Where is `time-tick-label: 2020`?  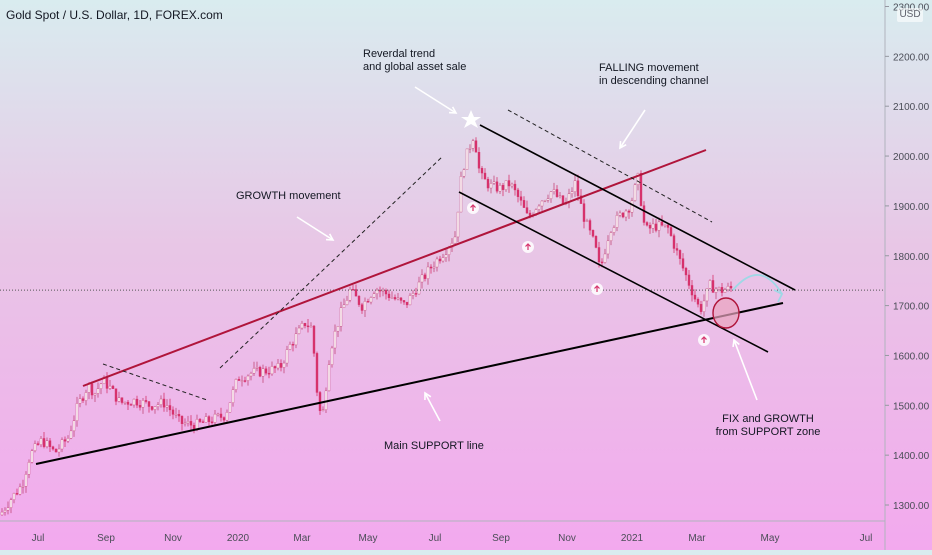
time-tick-label: 2020 is located at coordinates (238, 538).